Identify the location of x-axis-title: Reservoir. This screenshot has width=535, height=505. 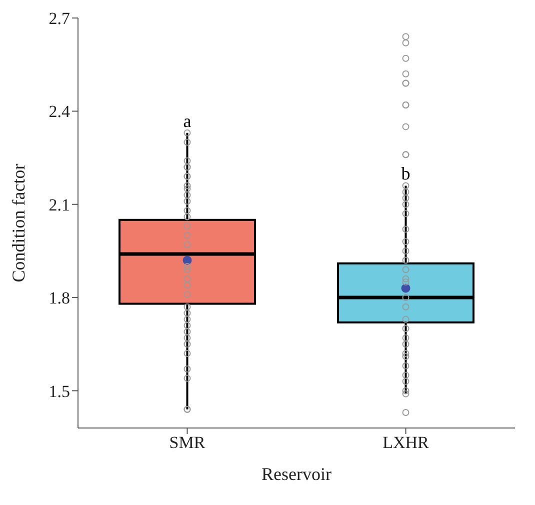
(297, 474).